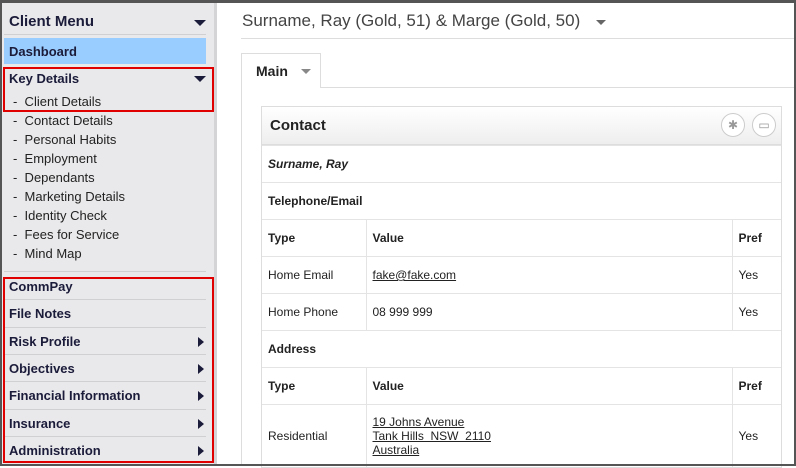 Image resolution: width=796 pixels, height=468 pixels. I want to click on sidebar-item-key-details: Key Details, so click(44, 78).